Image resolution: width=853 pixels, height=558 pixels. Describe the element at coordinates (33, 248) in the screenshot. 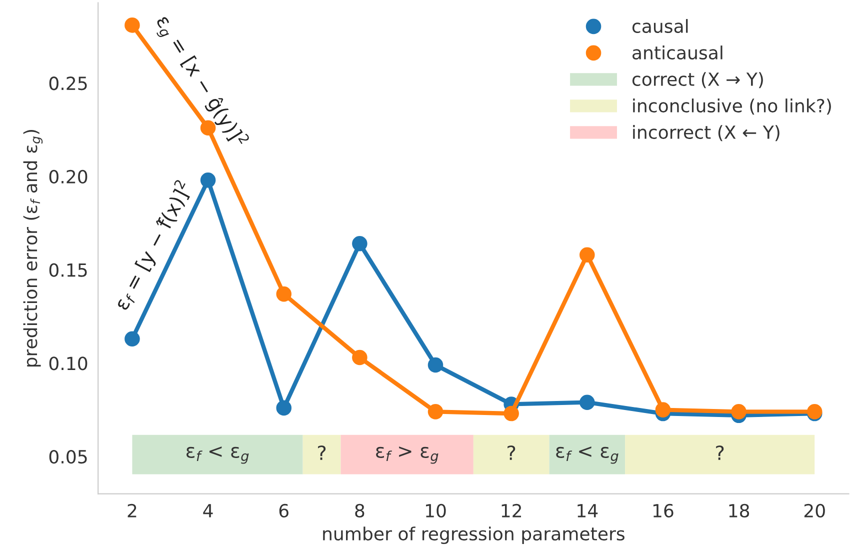

I see `y-axis-title: prediction error (ε$_{f}$ and ε$_{g}$)` at that location.